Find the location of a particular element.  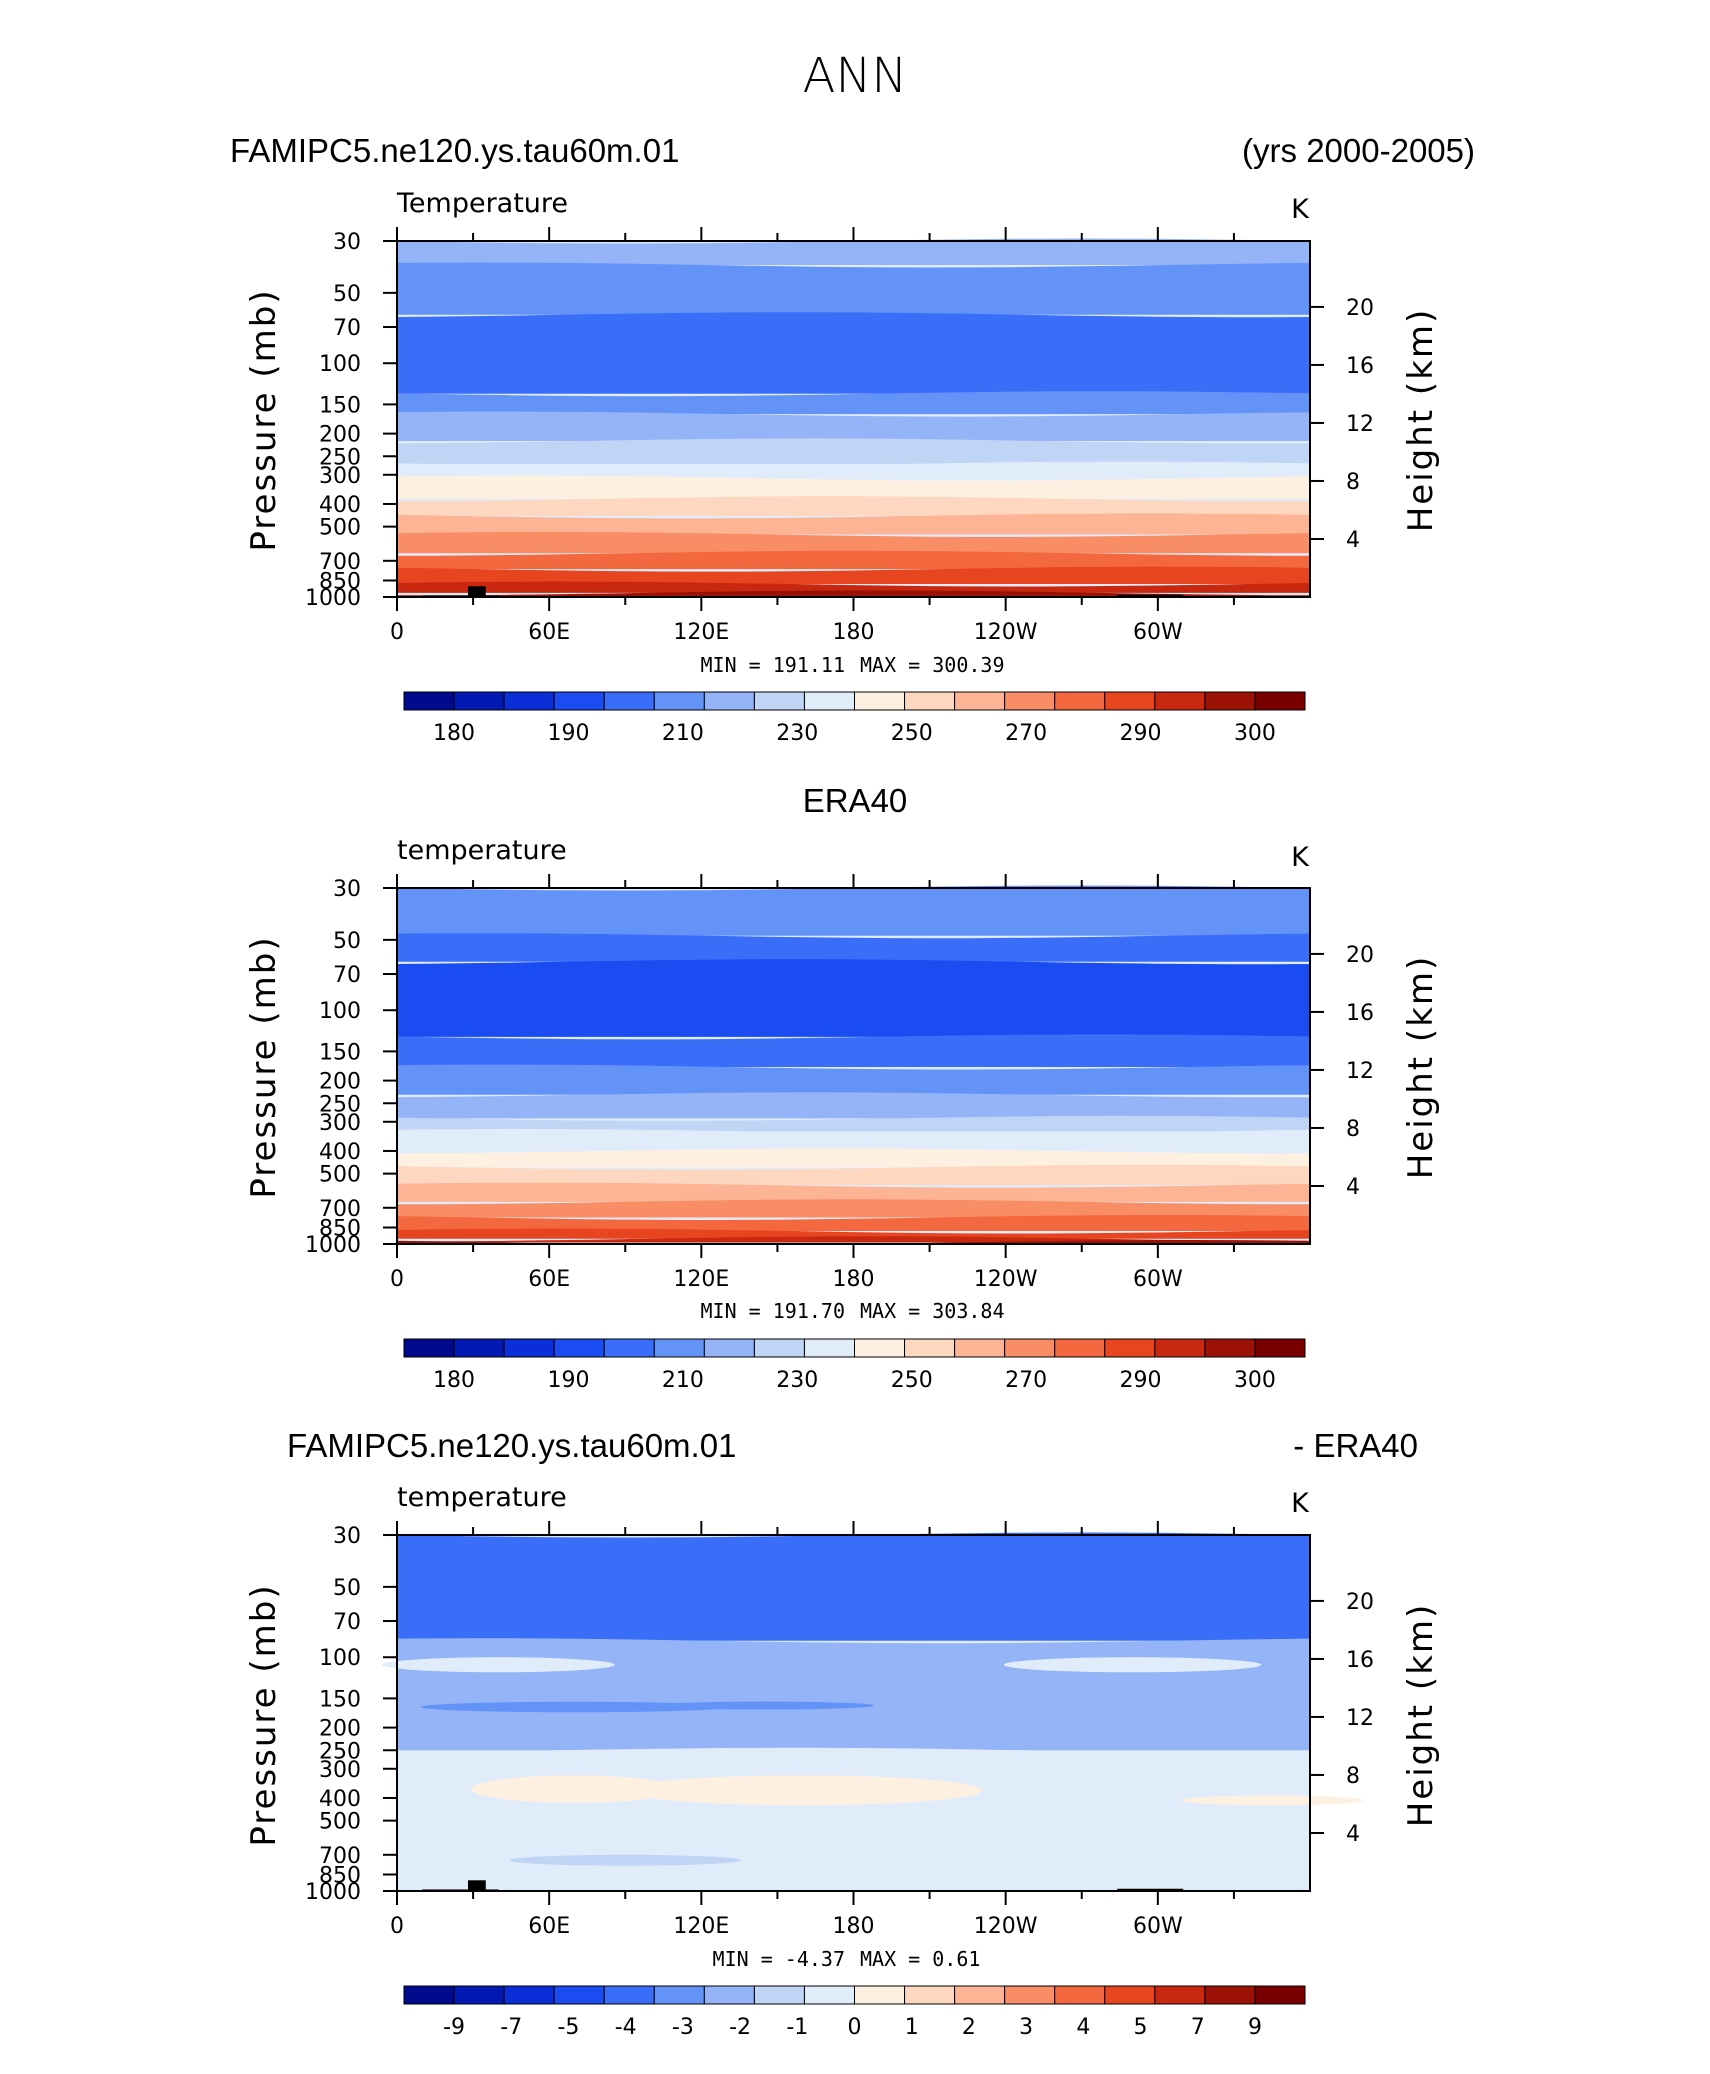

y-tick-label: 1000 is located at coordinates (333, 1892).